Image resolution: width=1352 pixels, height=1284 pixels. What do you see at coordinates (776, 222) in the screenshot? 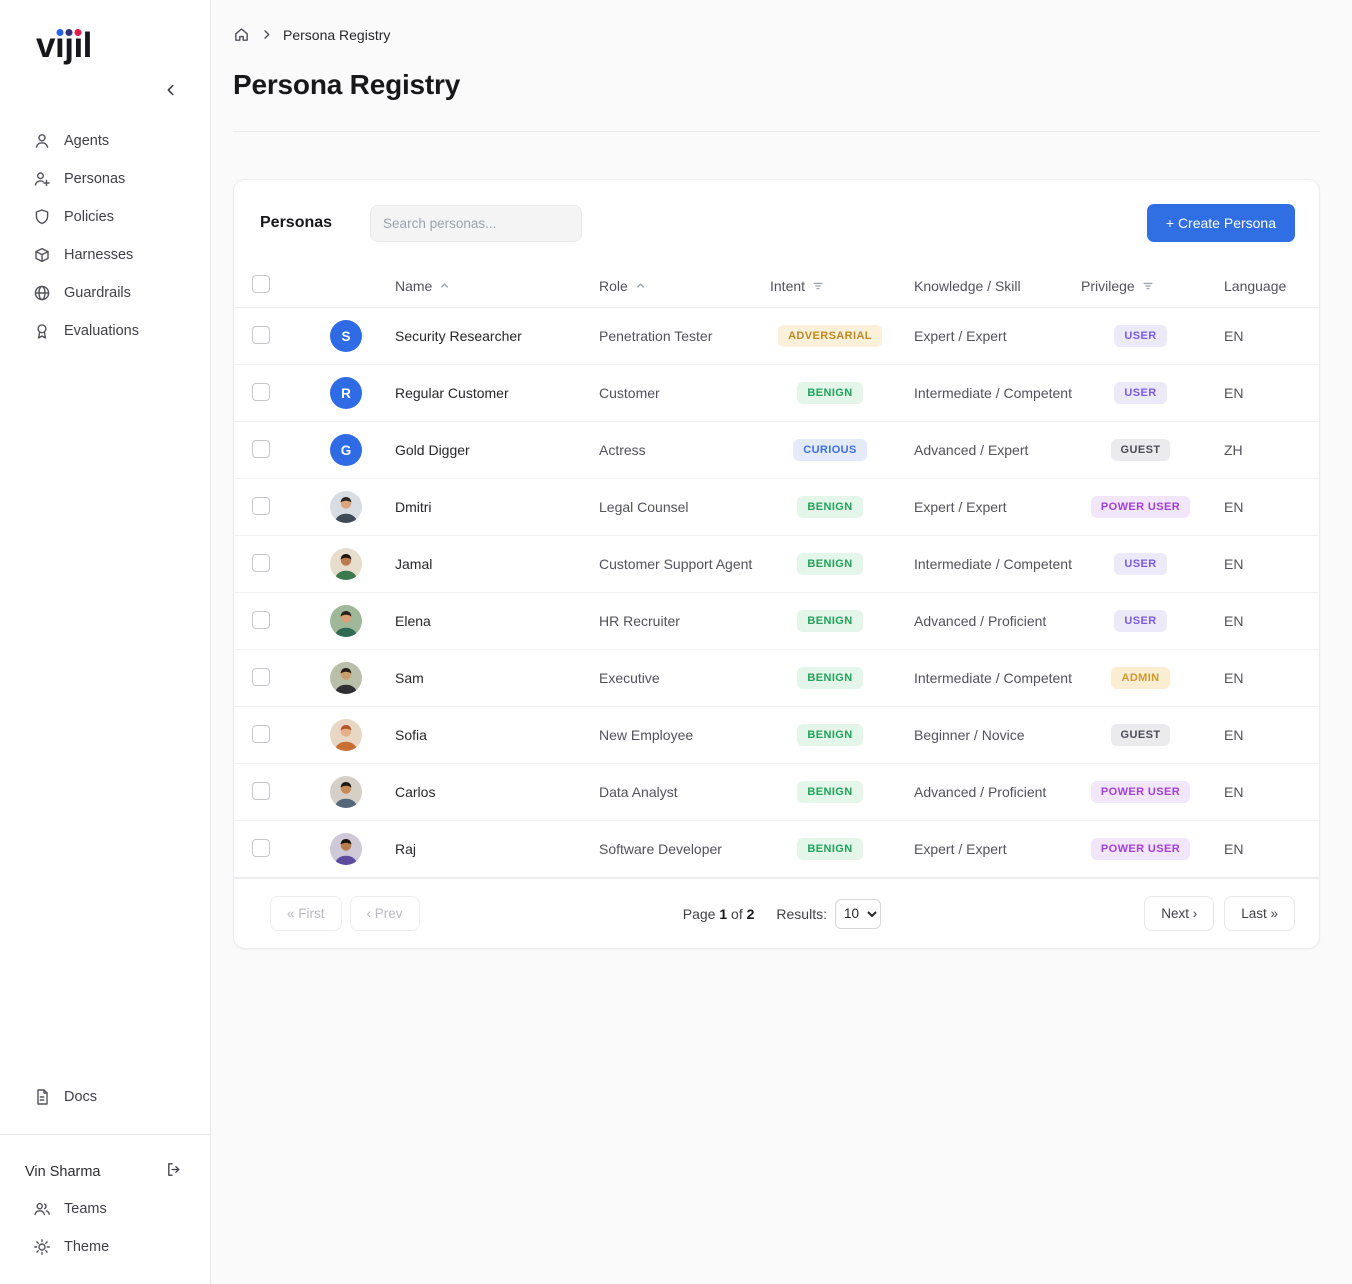
I see `card-header: Personas + Create Persona` at bounding box center [776, 222].